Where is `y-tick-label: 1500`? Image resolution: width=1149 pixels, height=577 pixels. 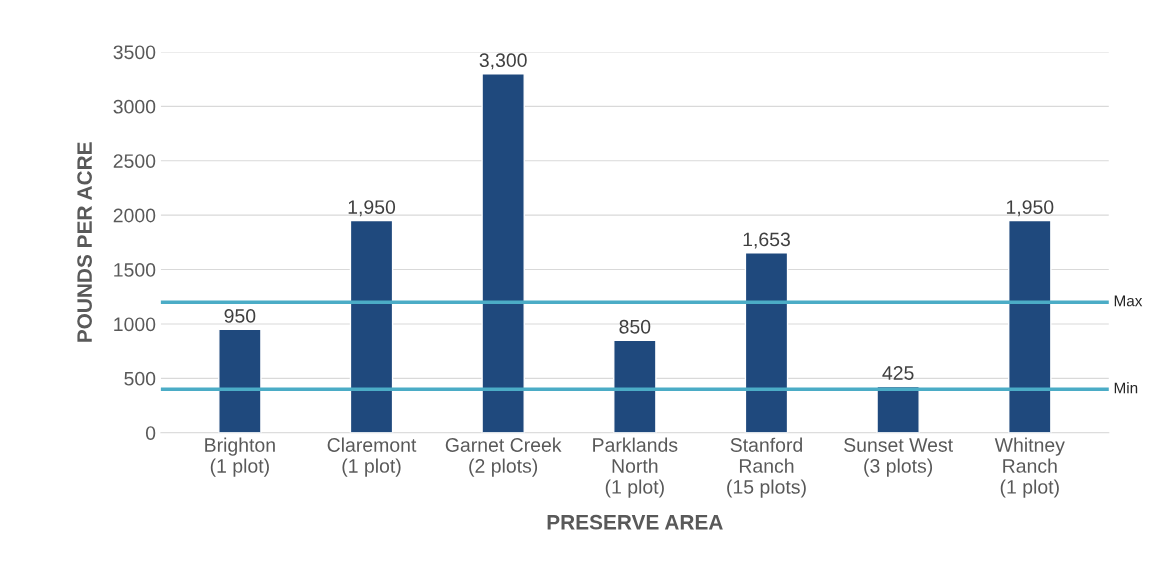
y-tick-label: 1500 is located at coordinates (135, 270).